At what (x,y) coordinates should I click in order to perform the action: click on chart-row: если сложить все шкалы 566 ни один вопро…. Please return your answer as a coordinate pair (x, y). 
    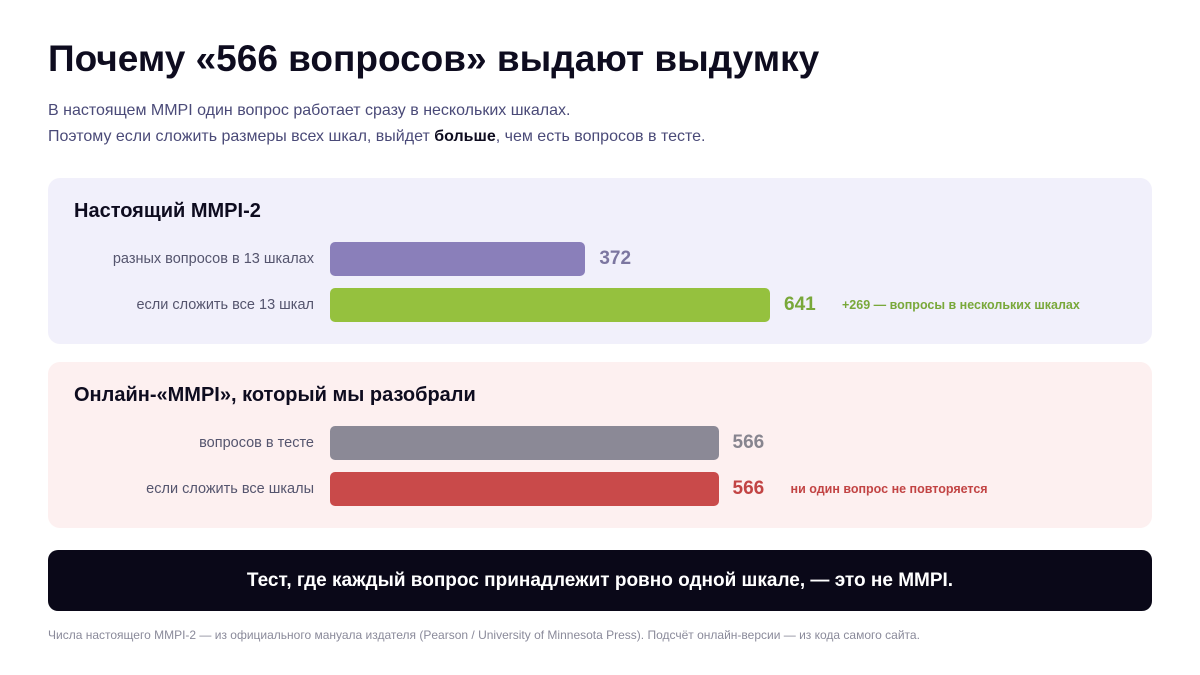
    Looking at the image, I should click on (600, 489).